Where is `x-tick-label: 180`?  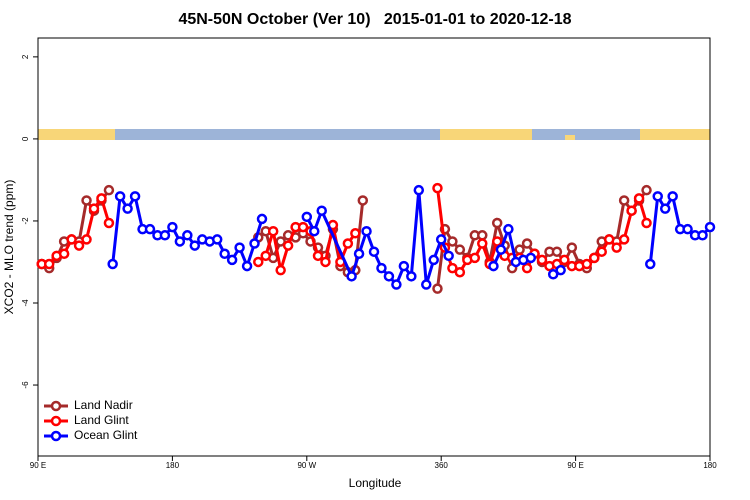
x-tick-label: 180 is located at coordinates (710, 465).